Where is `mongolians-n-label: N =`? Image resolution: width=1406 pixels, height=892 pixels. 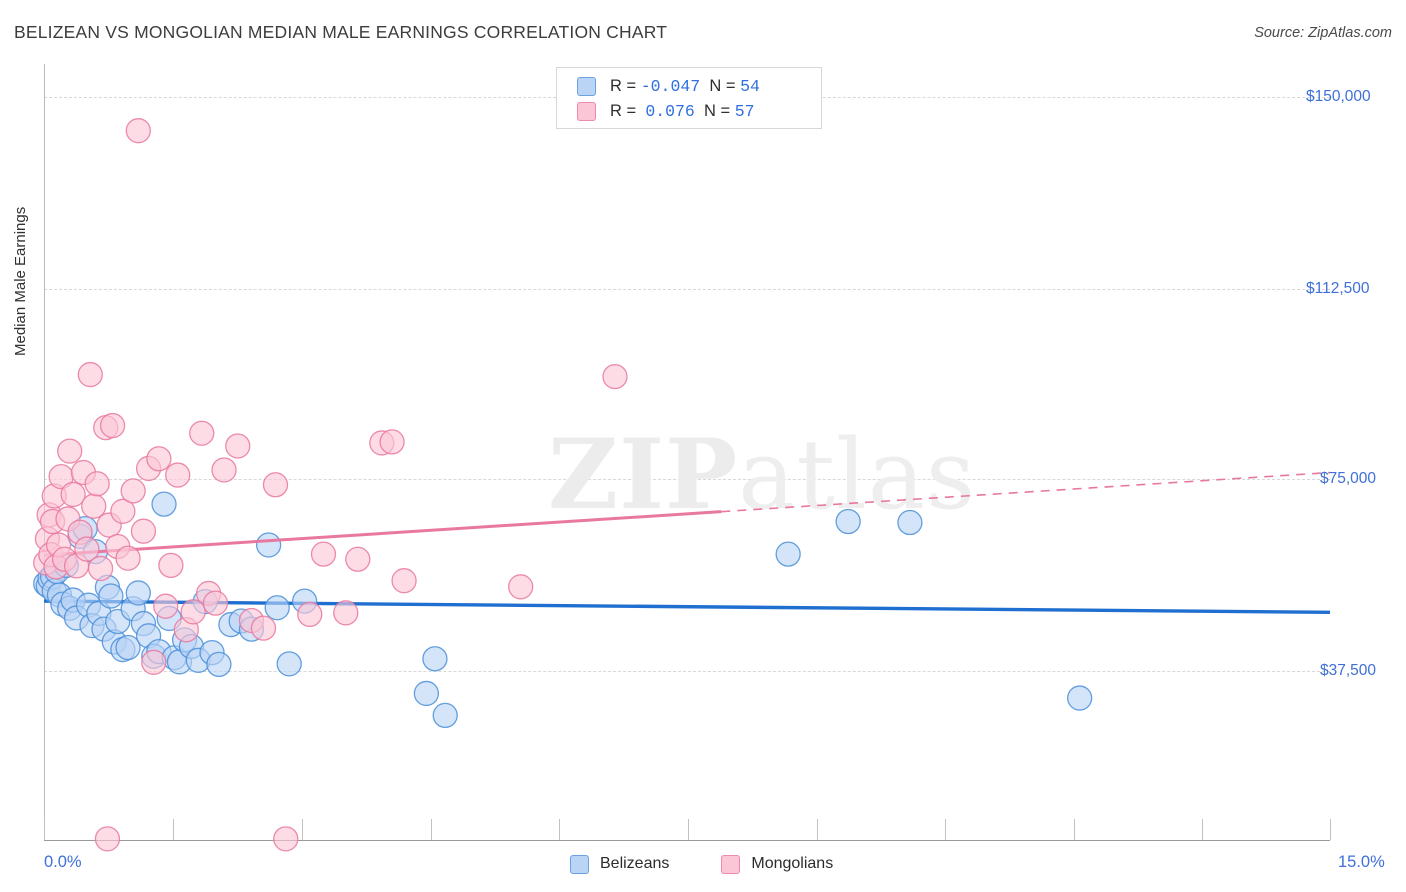 mongolians-n-label: N = is located at coordinates (717, 110).